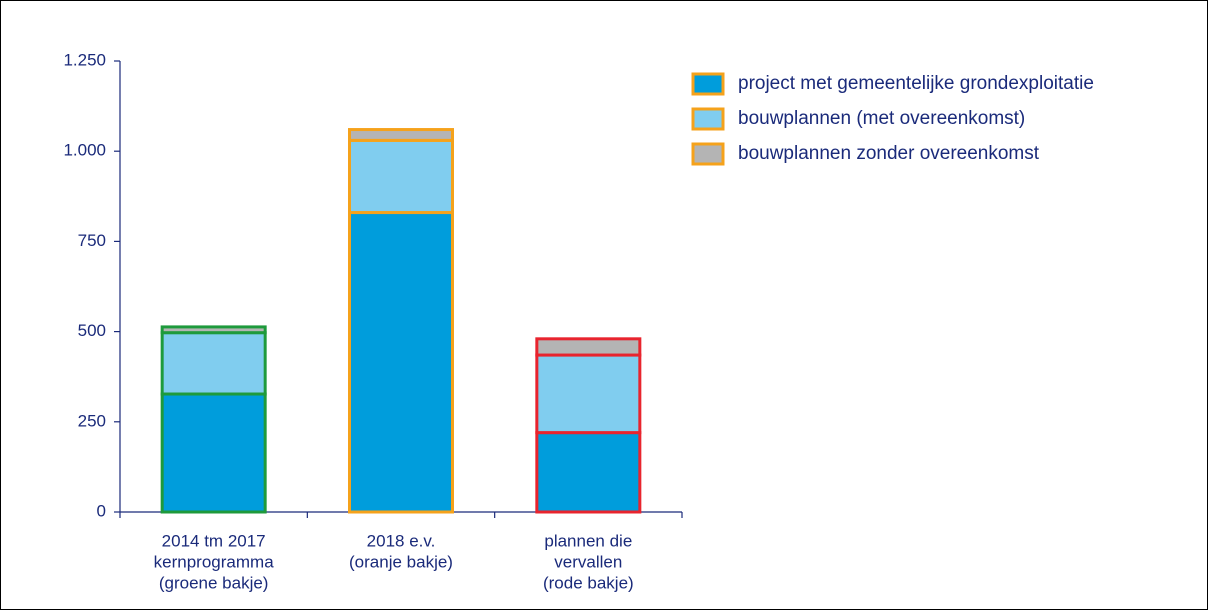 Image resolution: width=1208 pixels, height=610 pixels. Describe the element at coordinates (401, 540) in the screenshot. I see `x-tick-label: 2018 e.v.` at that location.